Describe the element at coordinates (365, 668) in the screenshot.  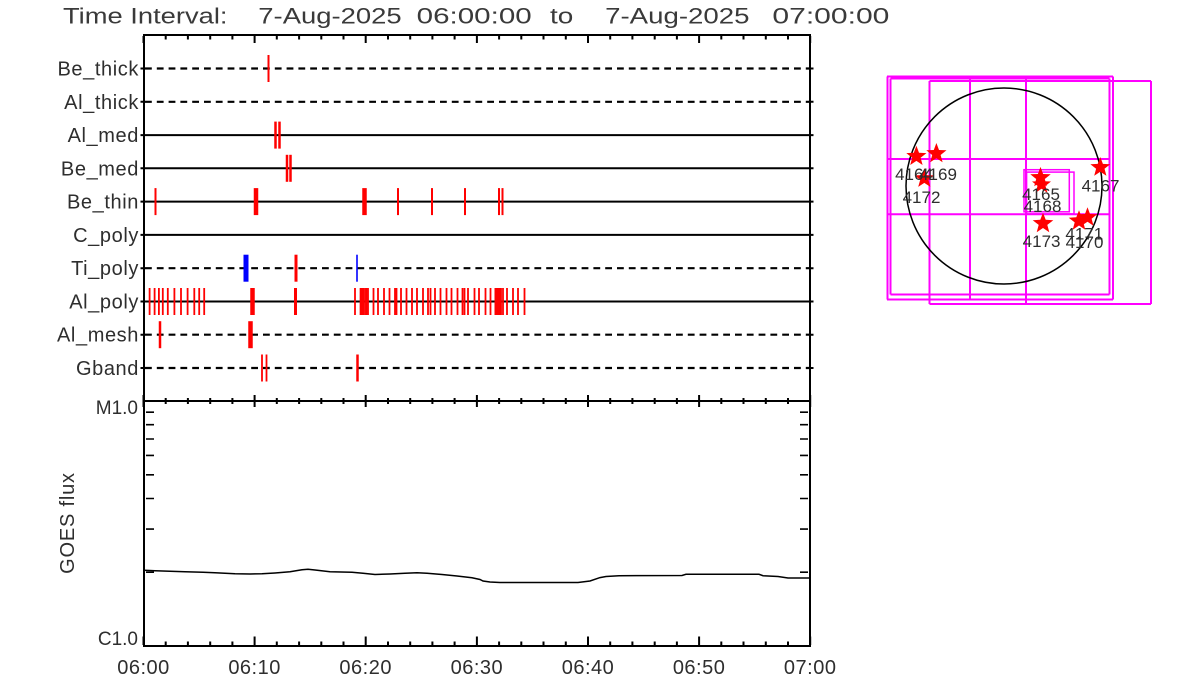
I see `svg-text: 06:20` at that location.